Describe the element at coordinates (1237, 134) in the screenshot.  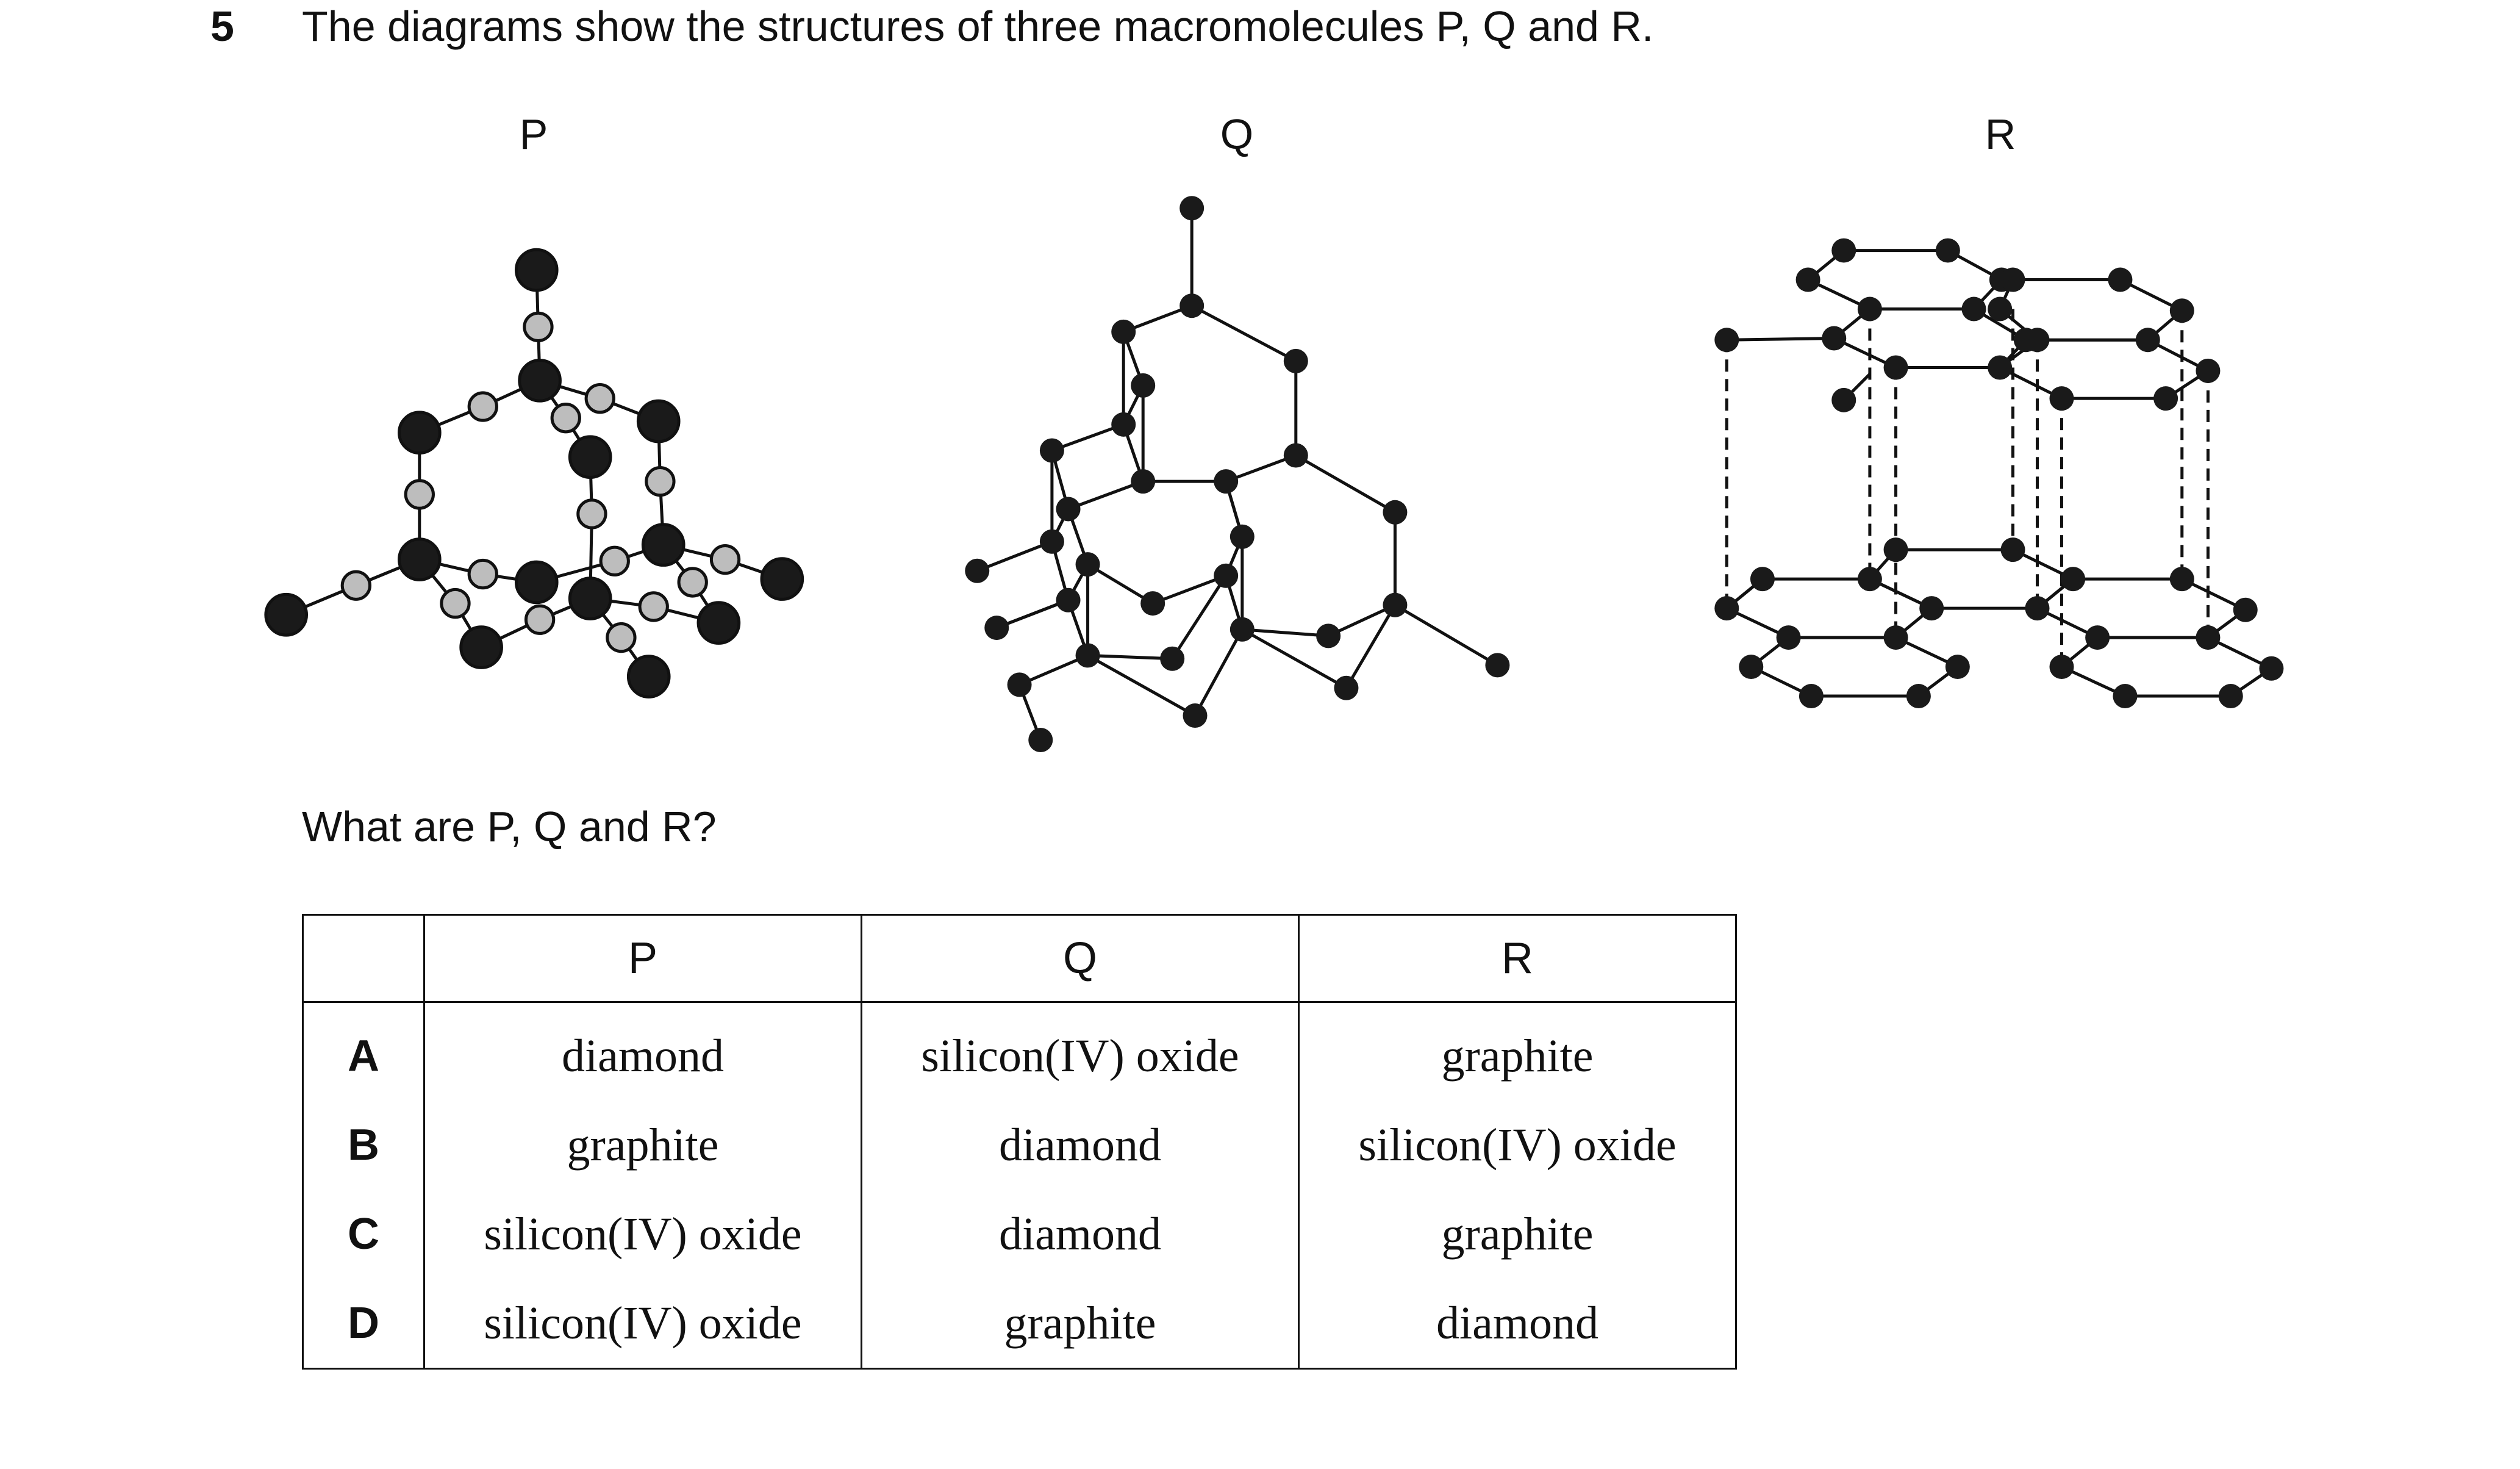
I see `diagram-label-q: Q` at that location.